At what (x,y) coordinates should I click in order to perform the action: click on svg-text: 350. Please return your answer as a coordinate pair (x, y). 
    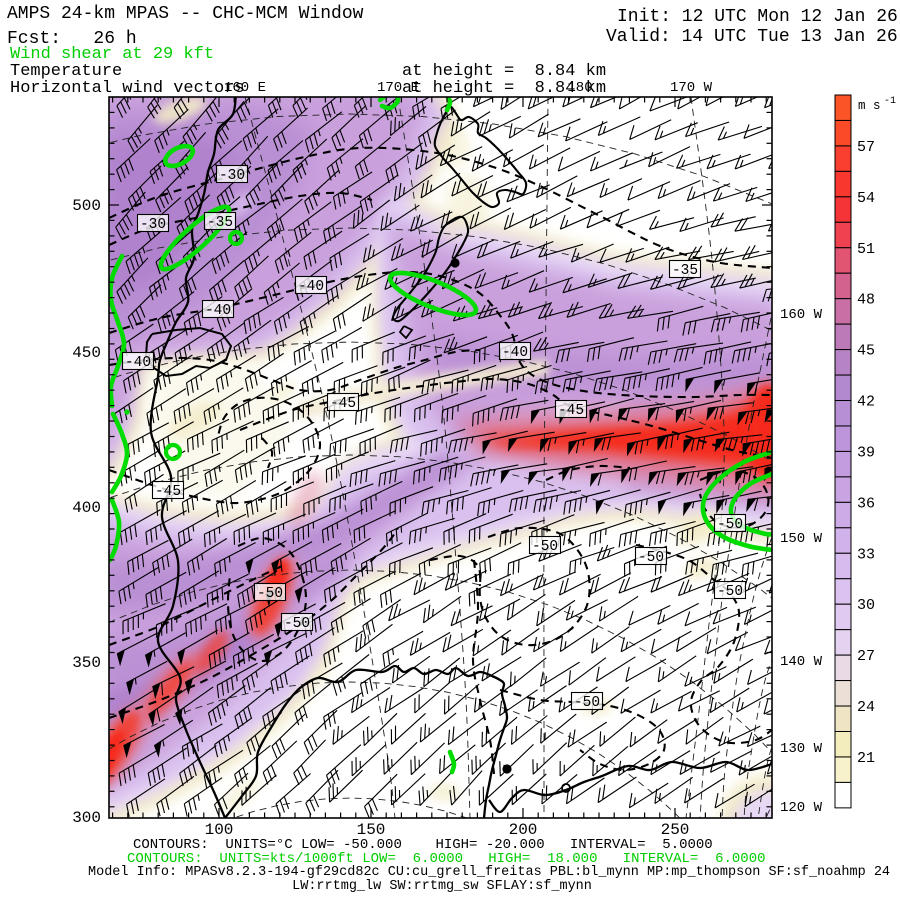
    Looking at the image, I should click on (86, 663).